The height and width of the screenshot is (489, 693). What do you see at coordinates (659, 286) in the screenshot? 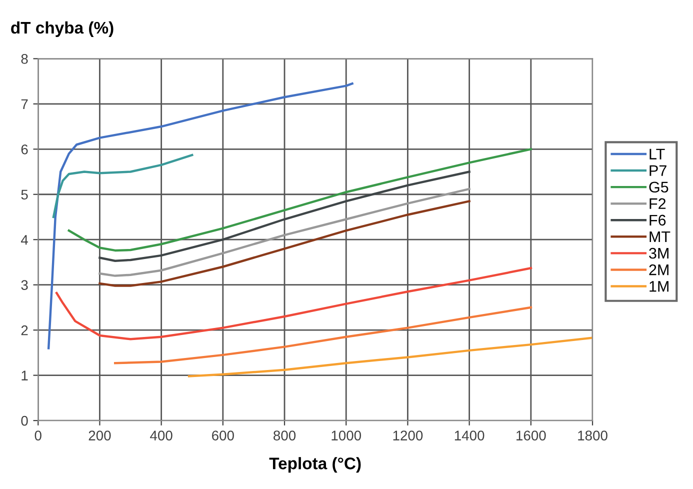
I see `legend-label: 1M` at bounding box center [659, 286].